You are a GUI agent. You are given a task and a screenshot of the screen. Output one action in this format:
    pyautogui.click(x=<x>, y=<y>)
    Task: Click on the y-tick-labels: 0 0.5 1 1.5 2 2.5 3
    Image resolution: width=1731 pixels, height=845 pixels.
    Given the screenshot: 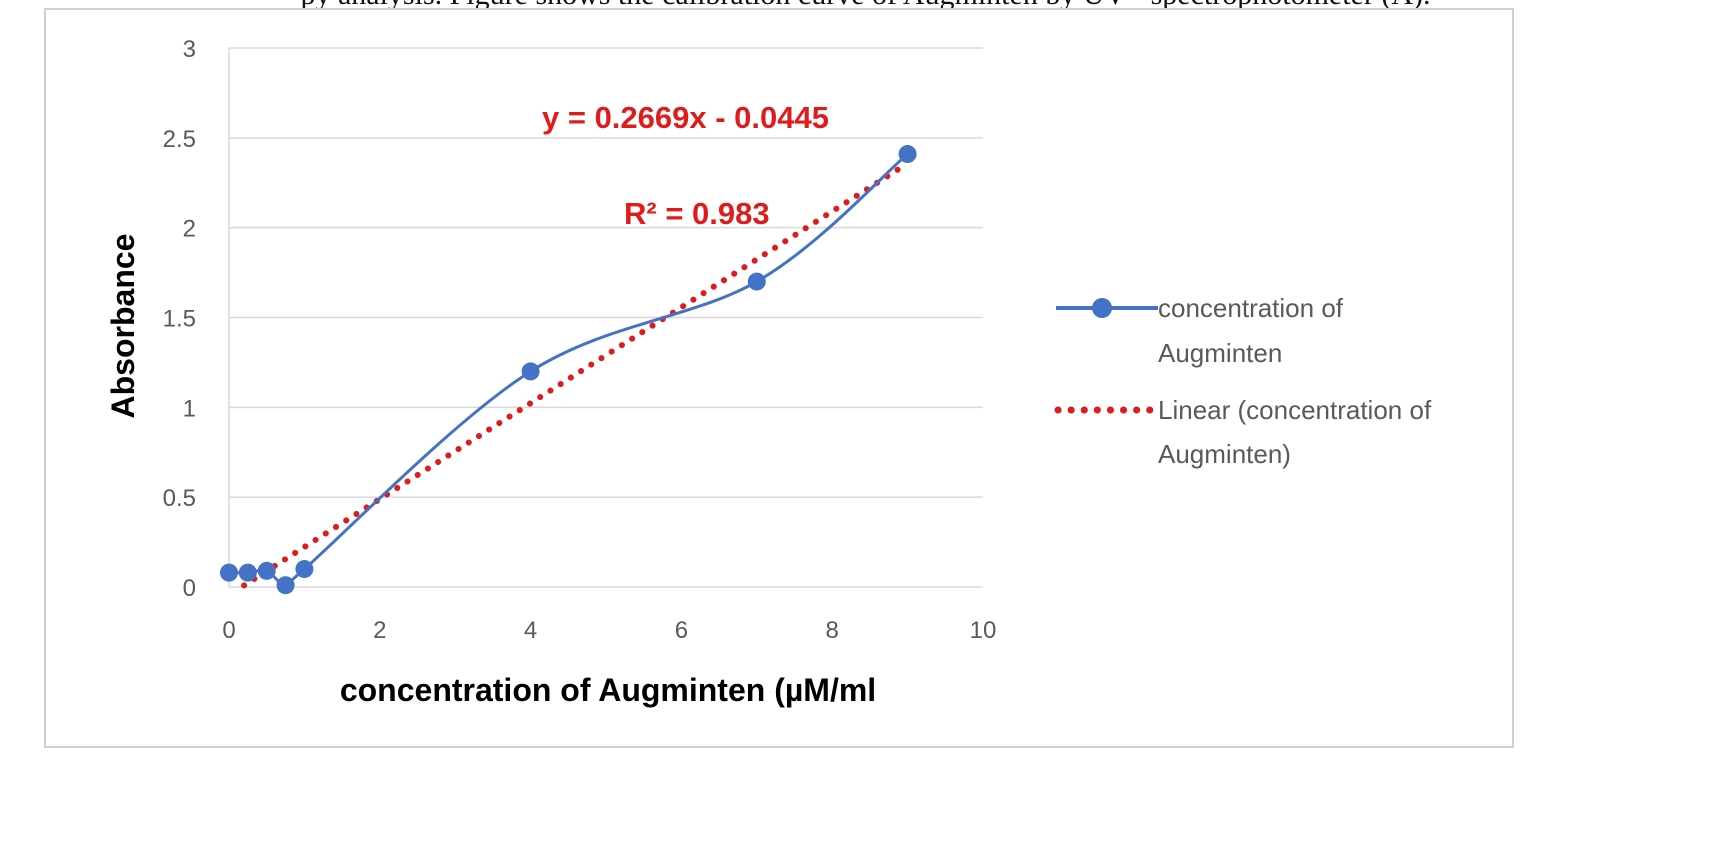 What is the action you would take?
    pyautogui.click(x=179, y=319)
    